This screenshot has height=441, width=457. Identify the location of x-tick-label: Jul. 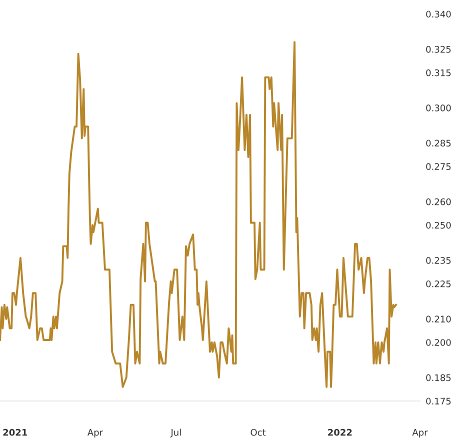
(175, 433).